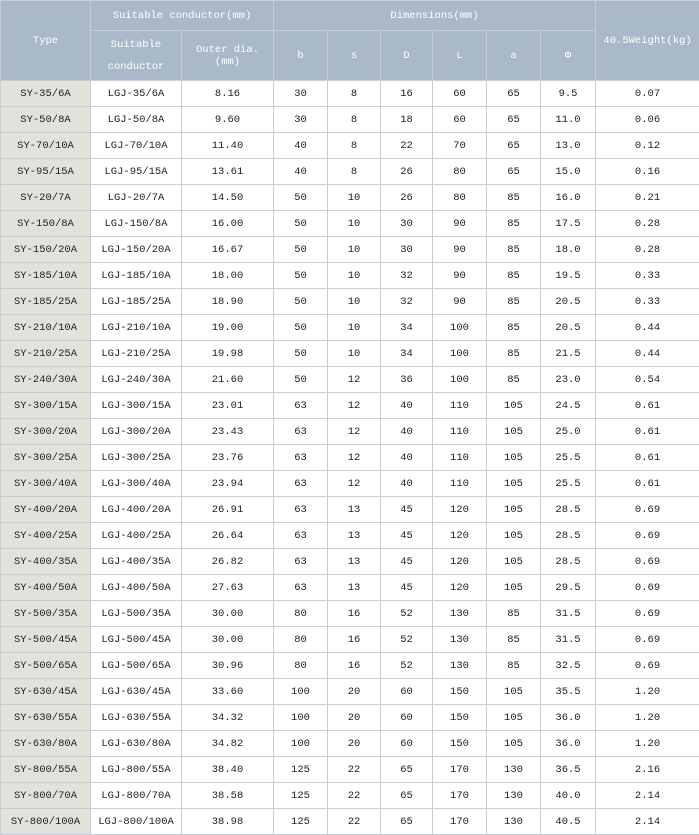 The image size is (699, 835). I want to click on table-row: SY-20/7A LGJ-20/7A 14.50 50 10 26 80 85 16.0 0.21, so click(349, 197).